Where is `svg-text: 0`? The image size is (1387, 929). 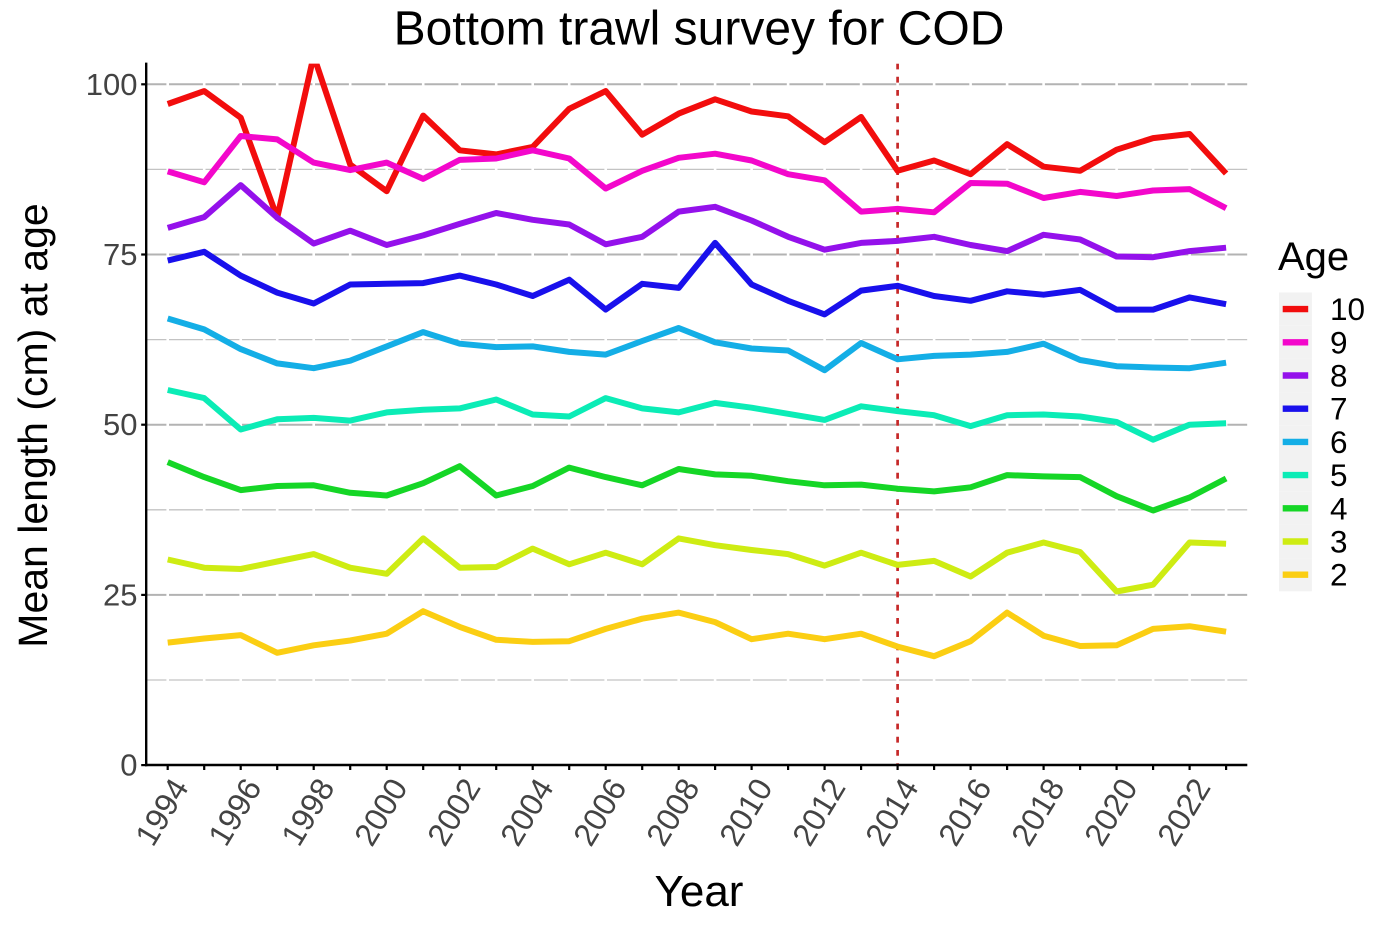
svg-text: 0 is located at coordinates (128, 765).